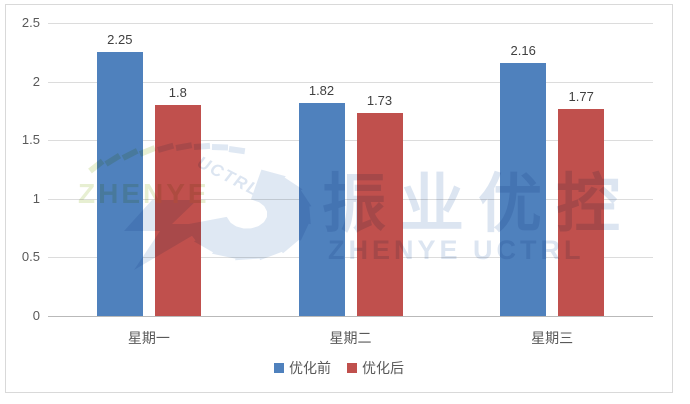 The image size is (690, 404). I want to click on x-axis-labels: 星期一 星期二 星期三, so click(350, 338).